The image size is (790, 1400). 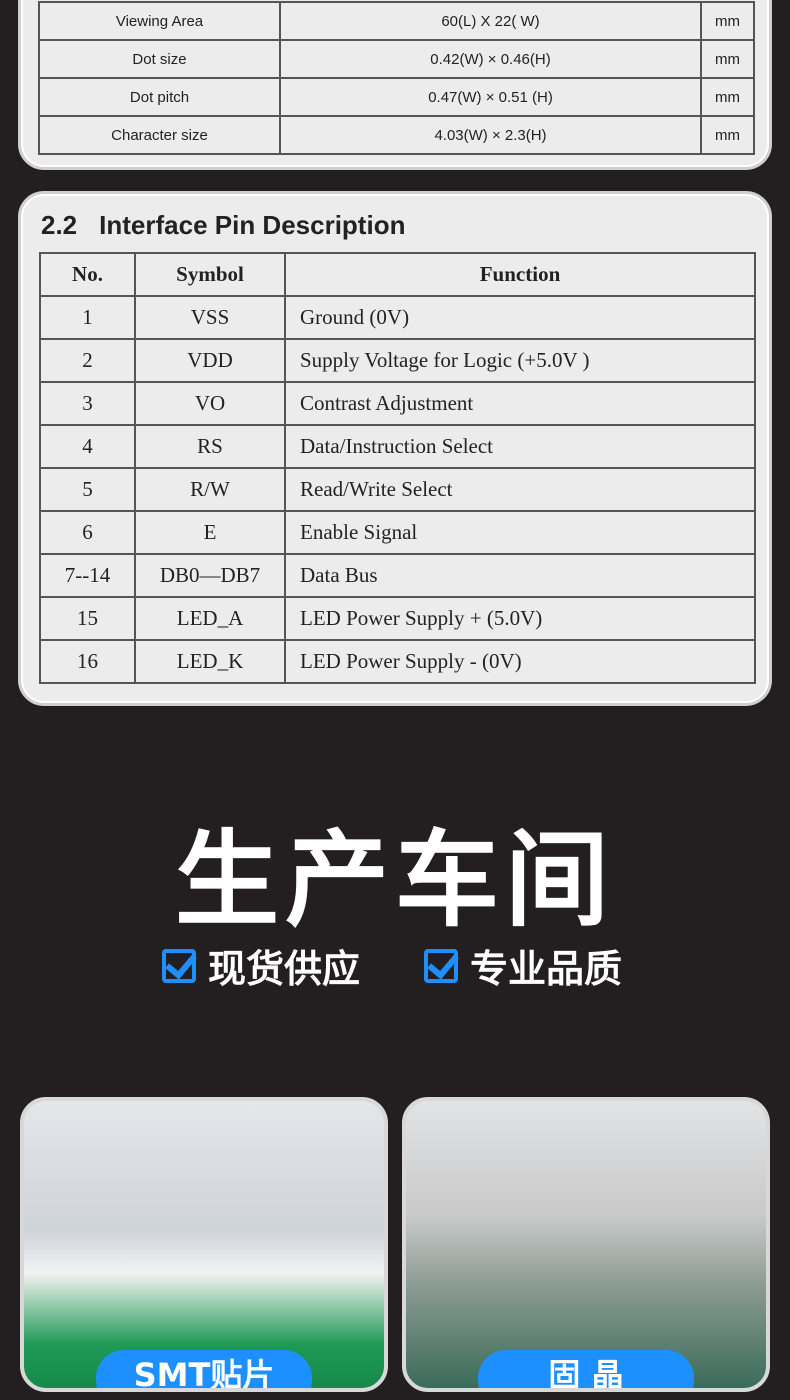 I want to click on feature-quality: 专业品质, so click(x=523, y=965).